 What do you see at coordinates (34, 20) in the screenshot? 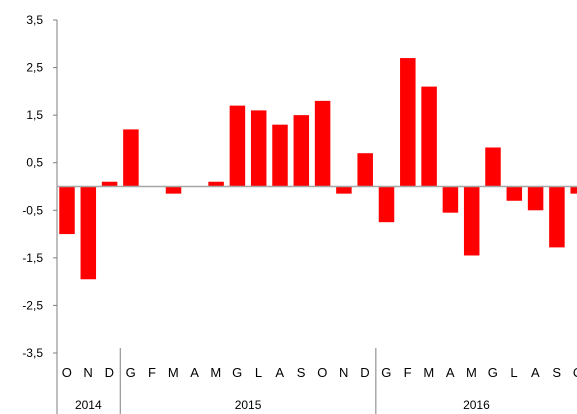
I see `y-tick-label-0: 3,5` at bounding box center [34, 20].